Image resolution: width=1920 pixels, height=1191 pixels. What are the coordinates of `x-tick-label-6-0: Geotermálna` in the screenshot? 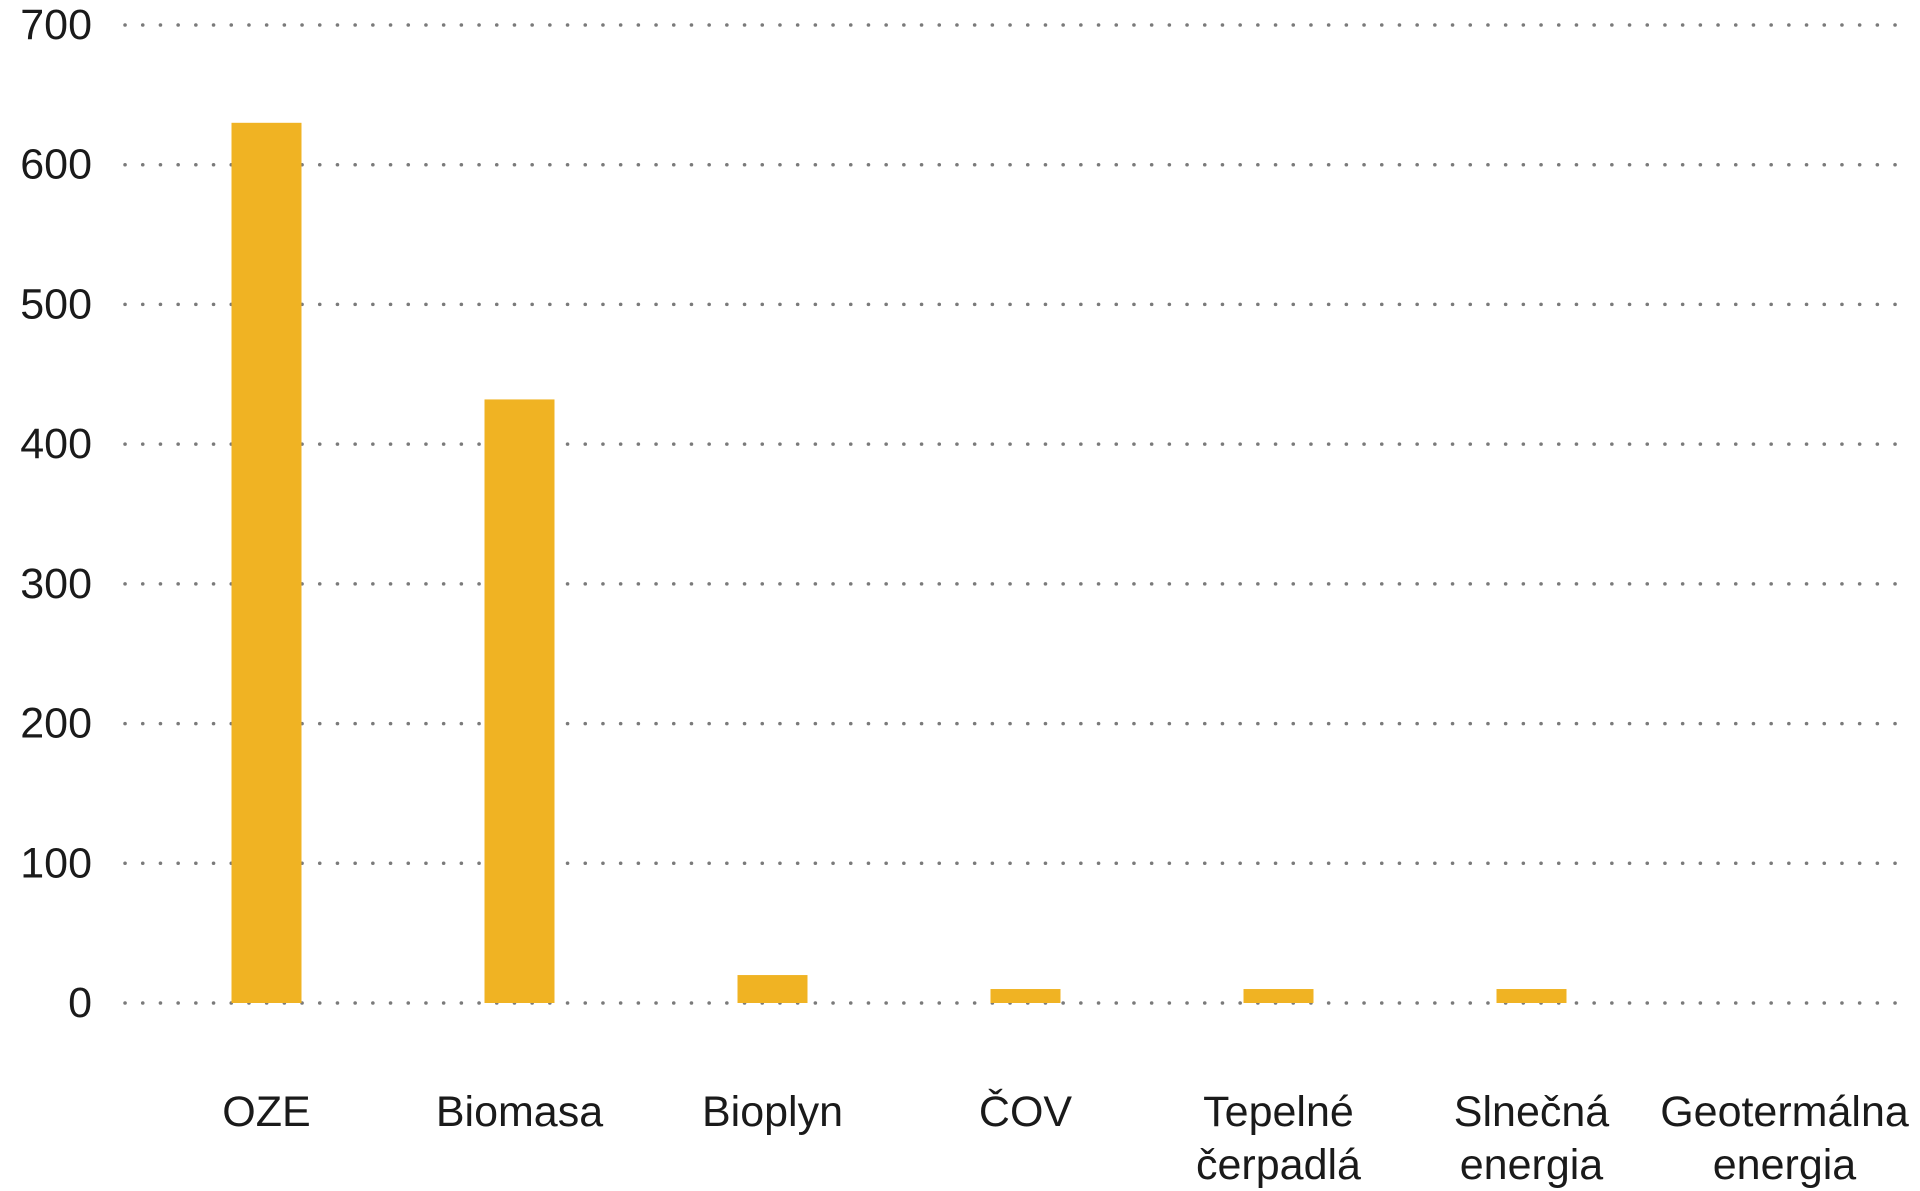 It's located at (1784, 1112).